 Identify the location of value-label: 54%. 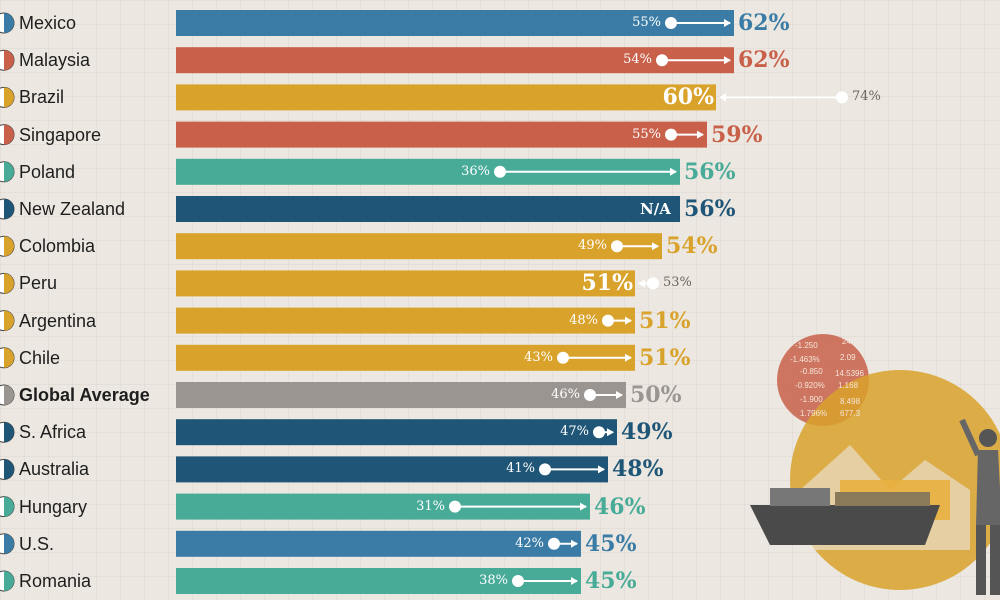
(692, 246).